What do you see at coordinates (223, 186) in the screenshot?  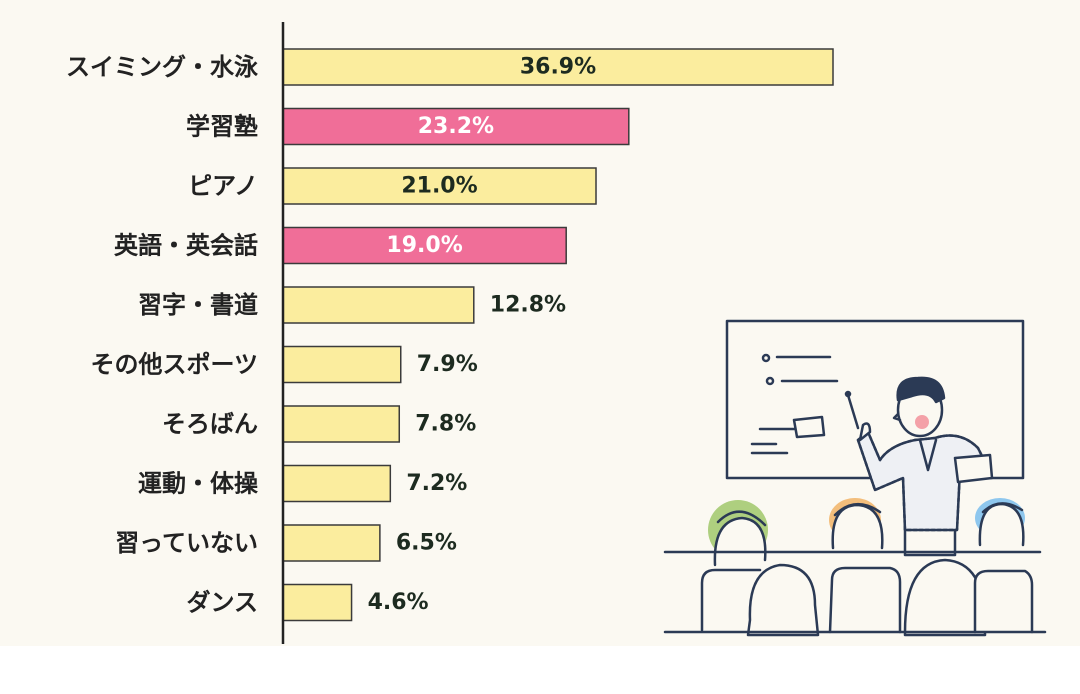 I see `category-label: ピアノ` at bounding box center [223, 186].